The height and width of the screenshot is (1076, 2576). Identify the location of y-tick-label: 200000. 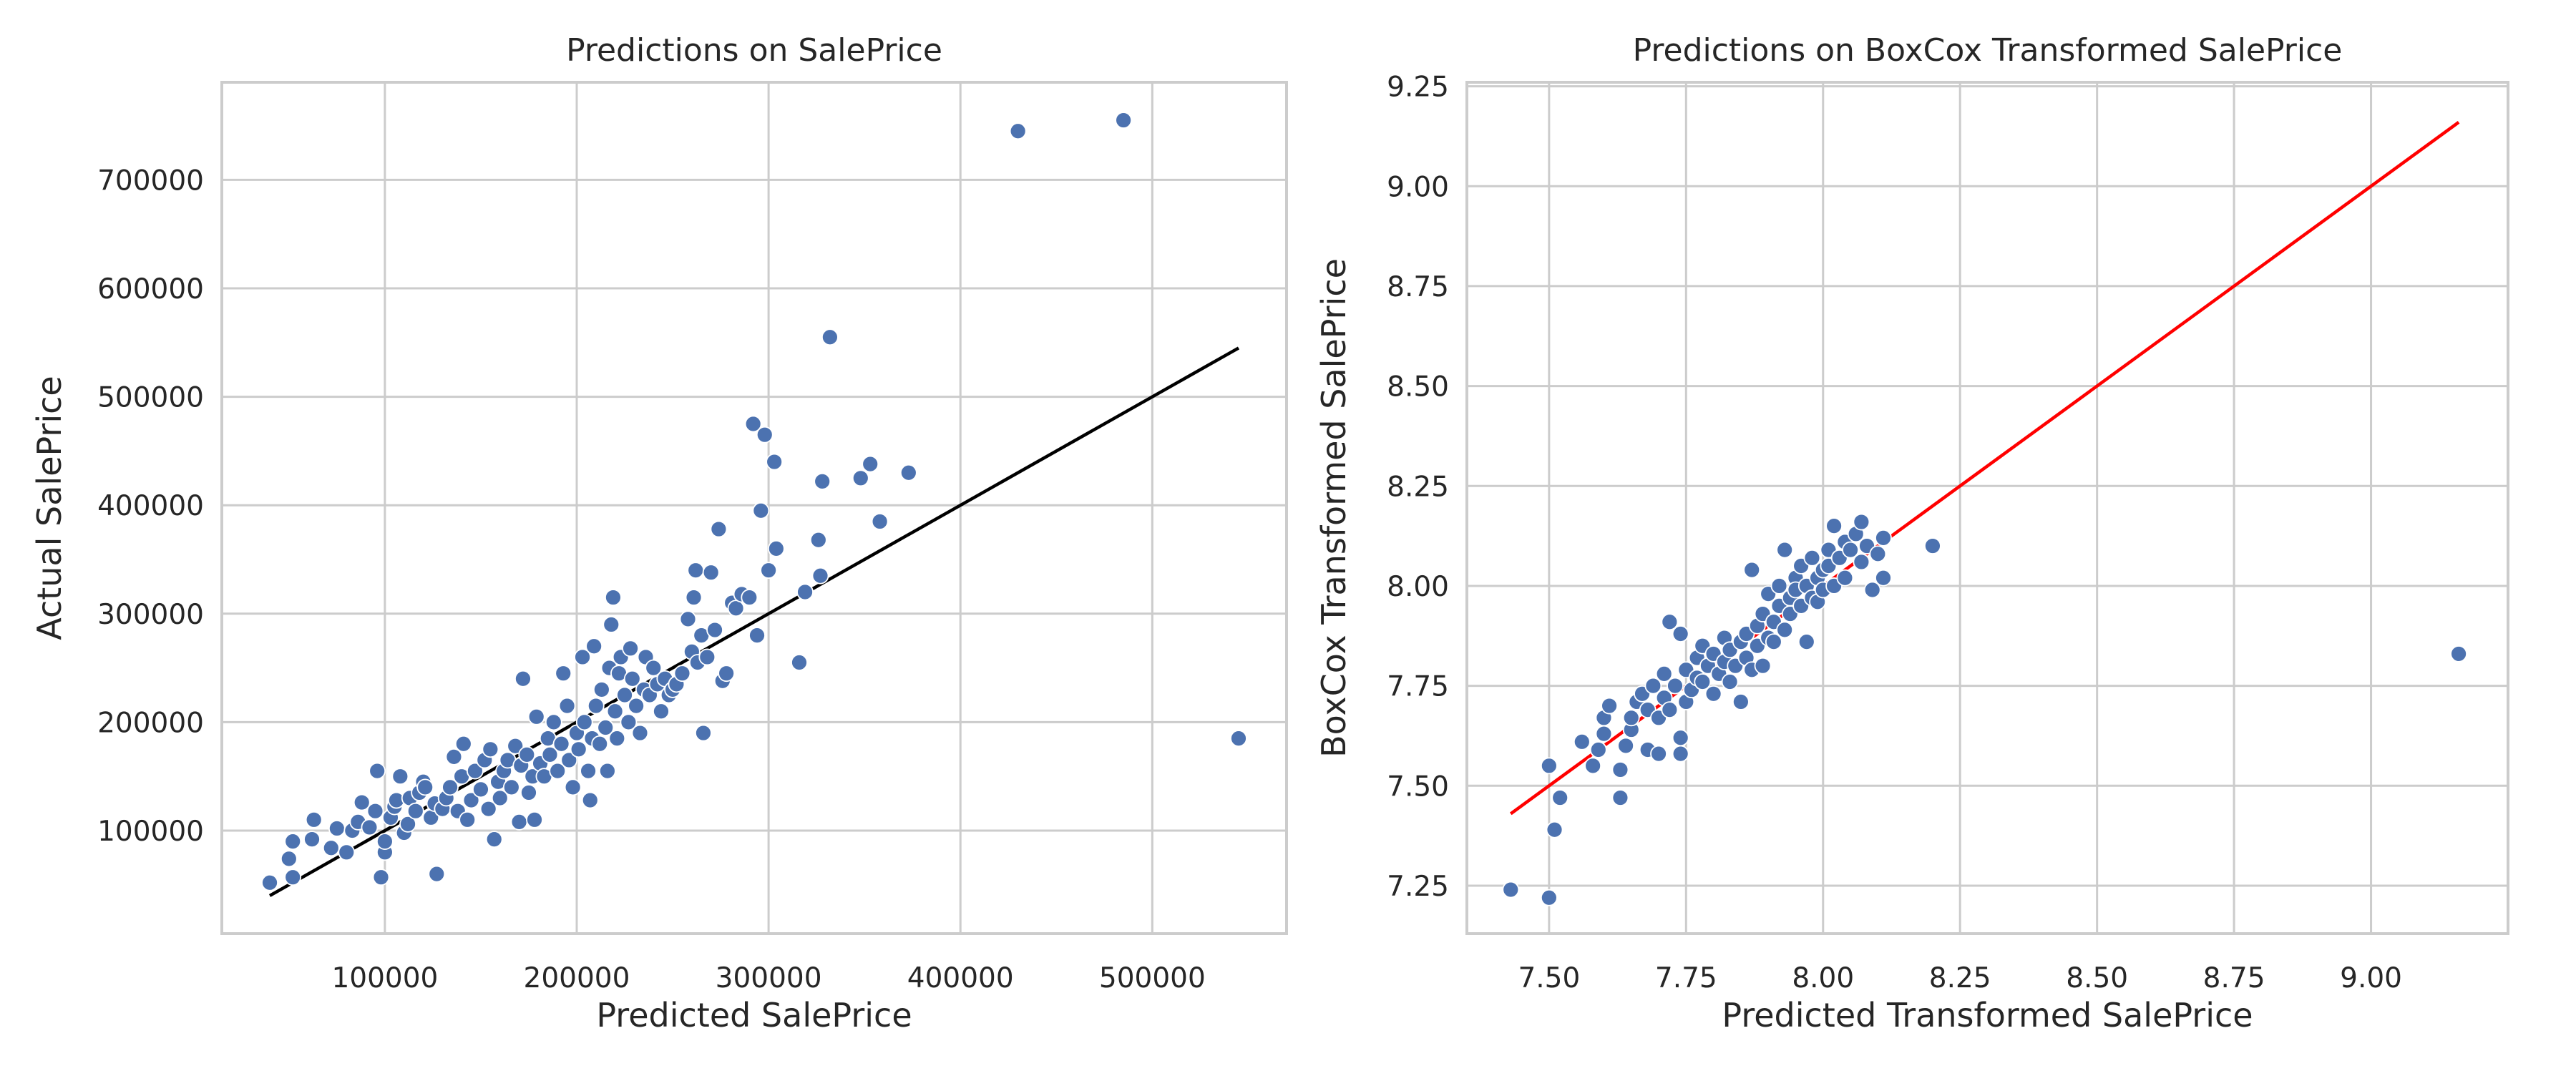
(150, 723).